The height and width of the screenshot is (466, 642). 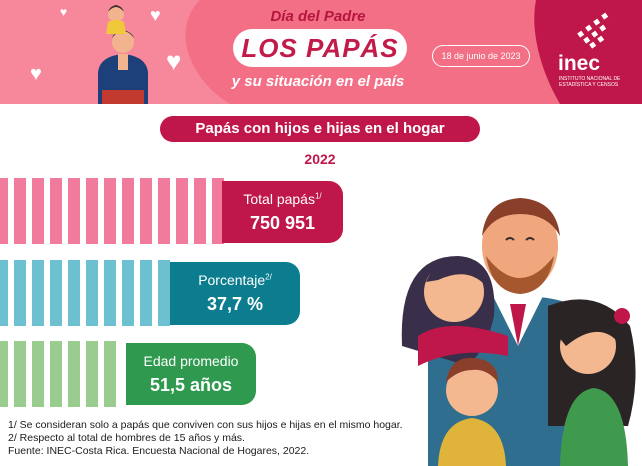 What do you see at coordinates (282, 223) in the screenshot?
I see `stat-value: 750 951` at bounding box center [282, 223].